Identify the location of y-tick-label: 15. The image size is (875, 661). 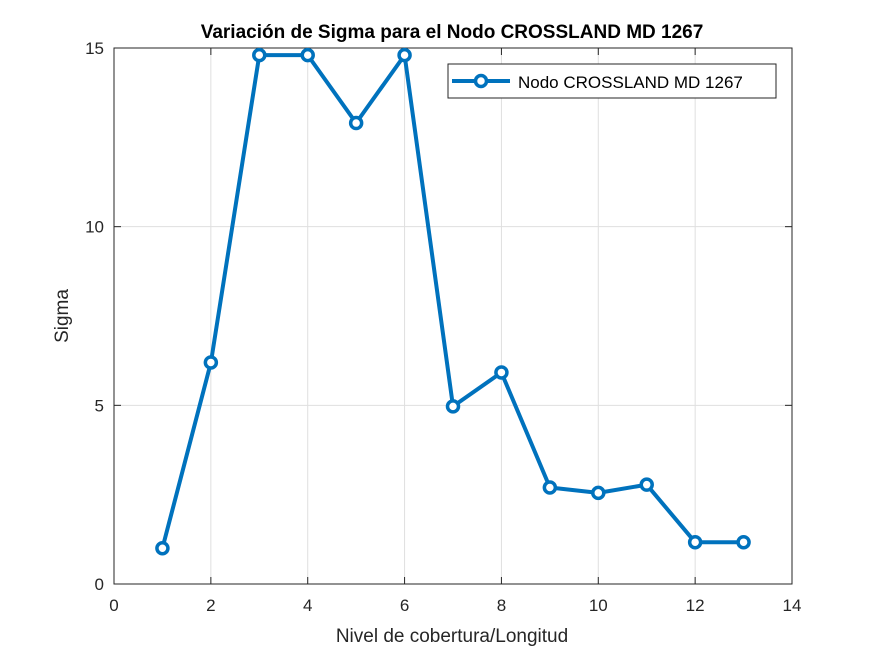
(94, 48).